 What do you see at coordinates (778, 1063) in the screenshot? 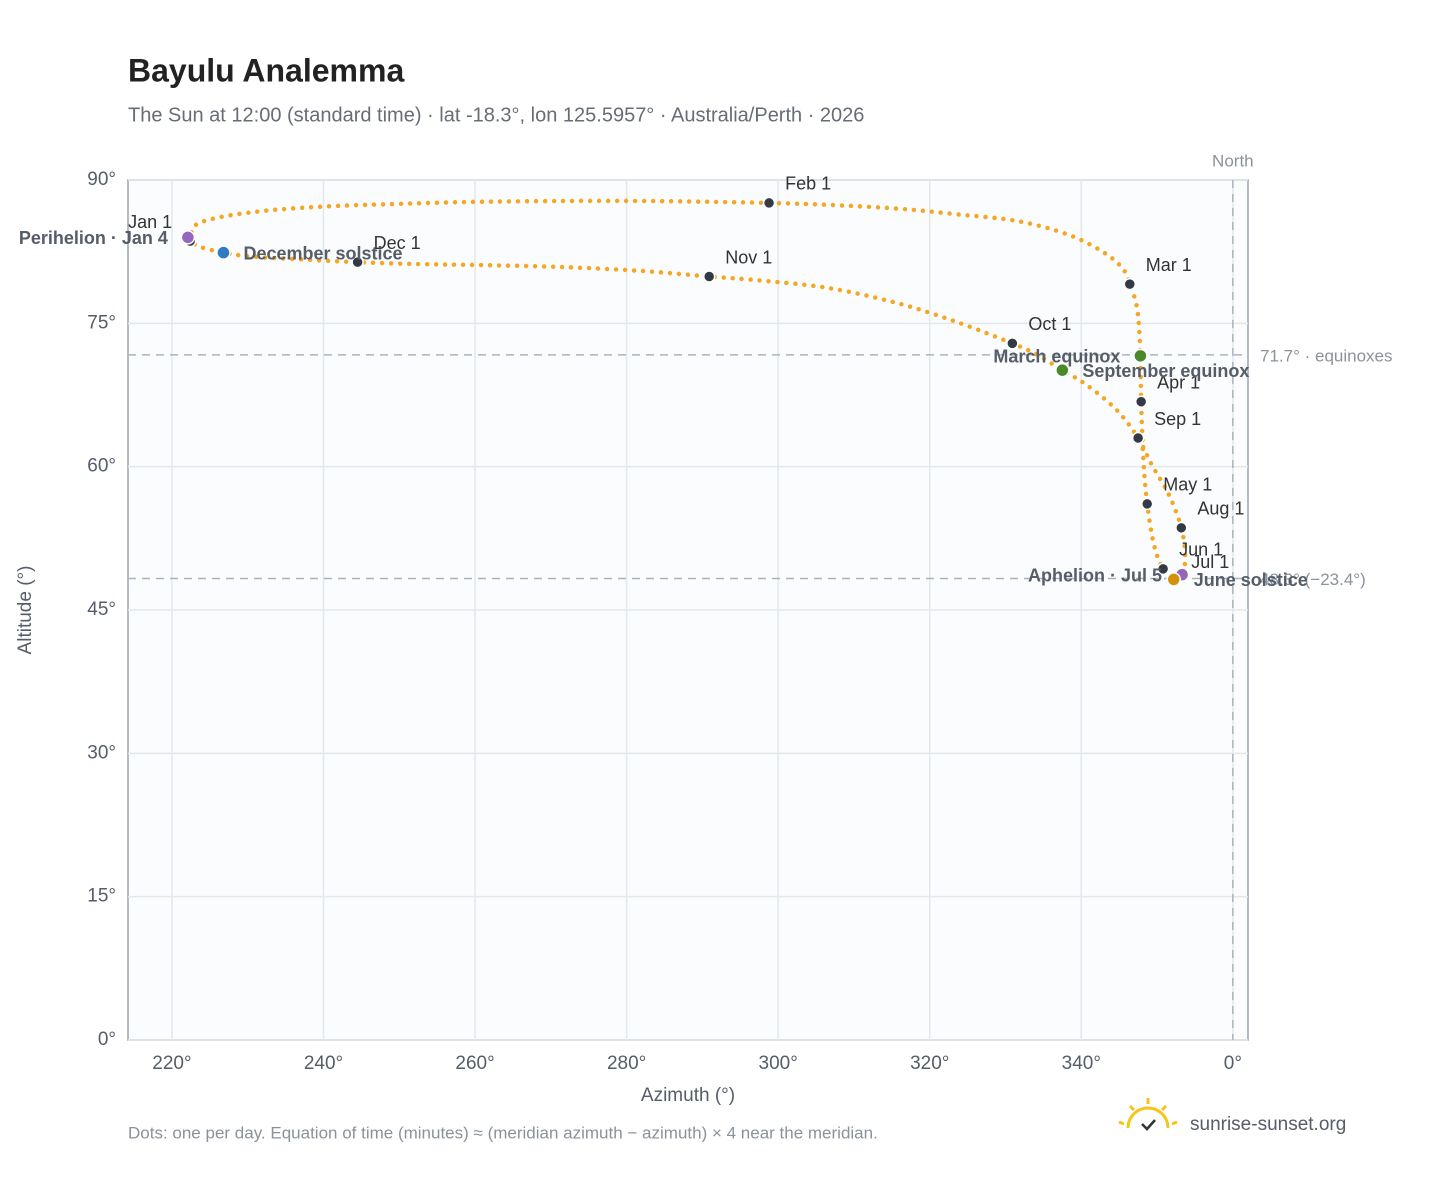
I see `x-tick-label: 300°` at bounding box center [778, 1063].